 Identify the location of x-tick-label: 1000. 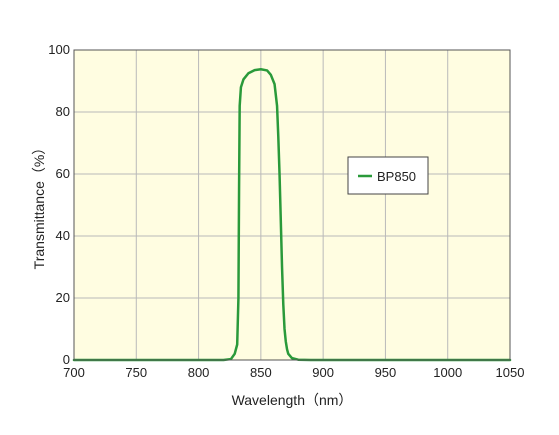
(447, 372).